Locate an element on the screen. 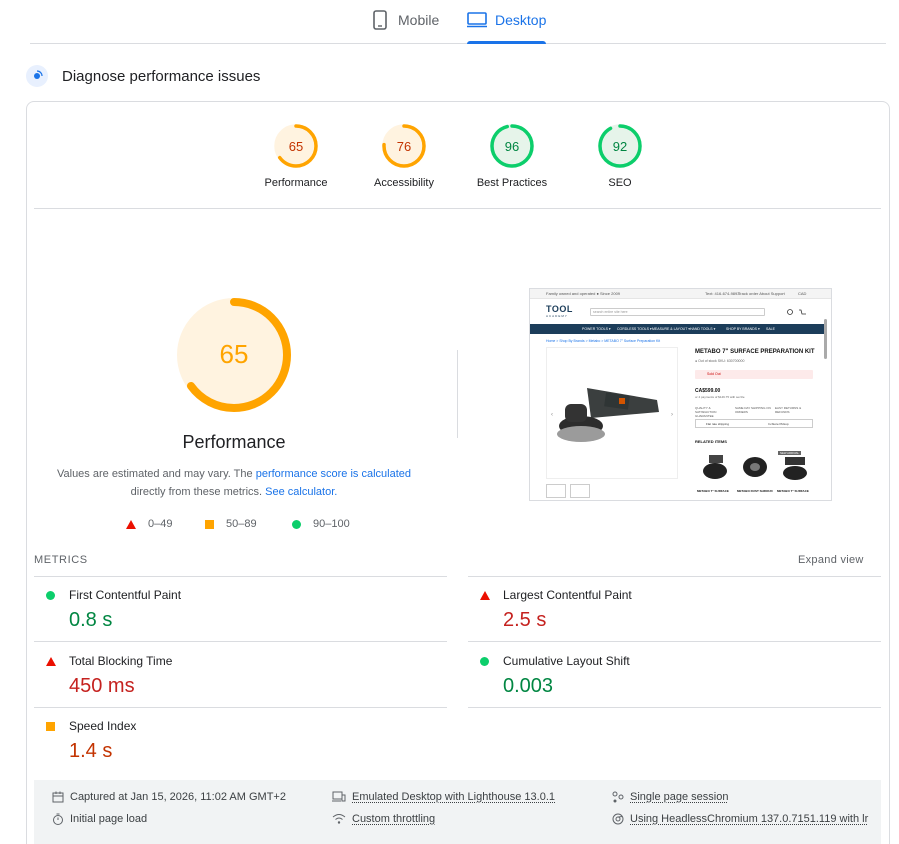 Image resolution: width=899 pixels, height=844 pixels. tab-desktop: Desktop is located at coordinates (507, 26).